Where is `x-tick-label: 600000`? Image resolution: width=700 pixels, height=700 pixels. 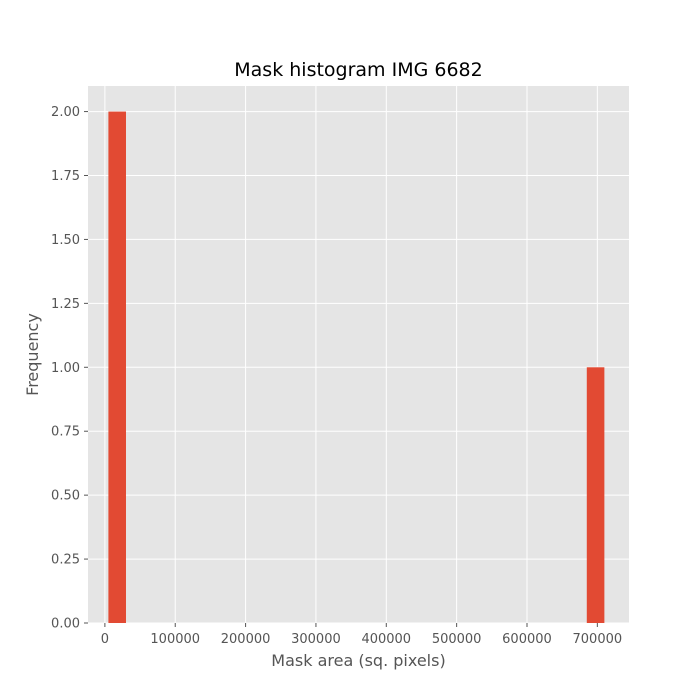
x-tick-label: 600000 is located at coordinates (527, 639).